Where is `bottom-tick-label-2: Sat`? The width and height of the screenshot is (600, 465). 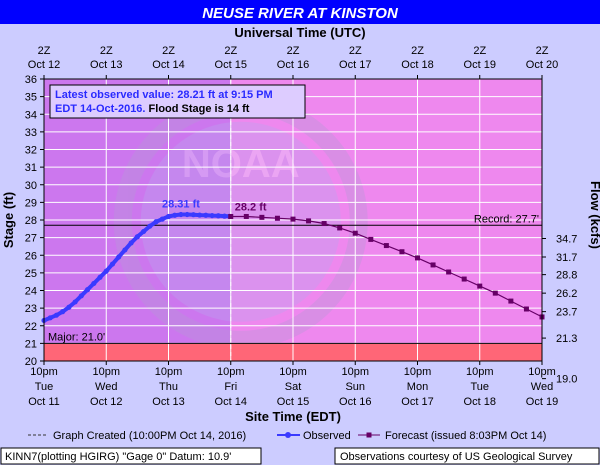
bottom-tick-label-2: Sat is located at coordinates (293, 387).